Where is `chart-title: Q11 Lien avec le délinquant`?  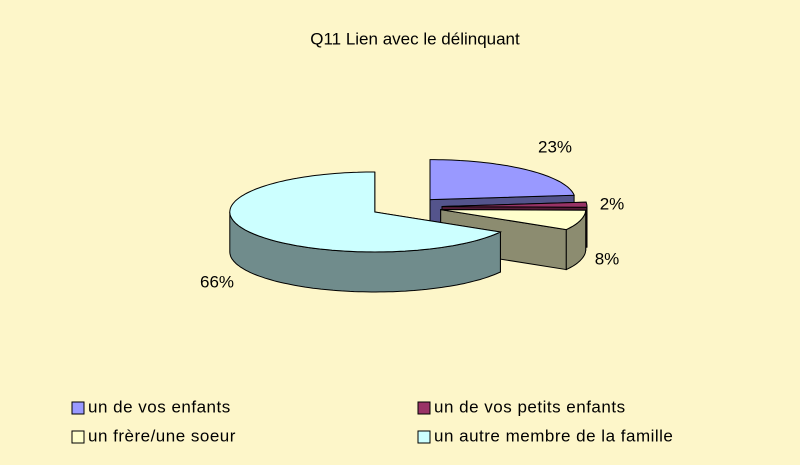 chart-title: Q11 Lien avec le délinquant is located at coordinates (415, 38).